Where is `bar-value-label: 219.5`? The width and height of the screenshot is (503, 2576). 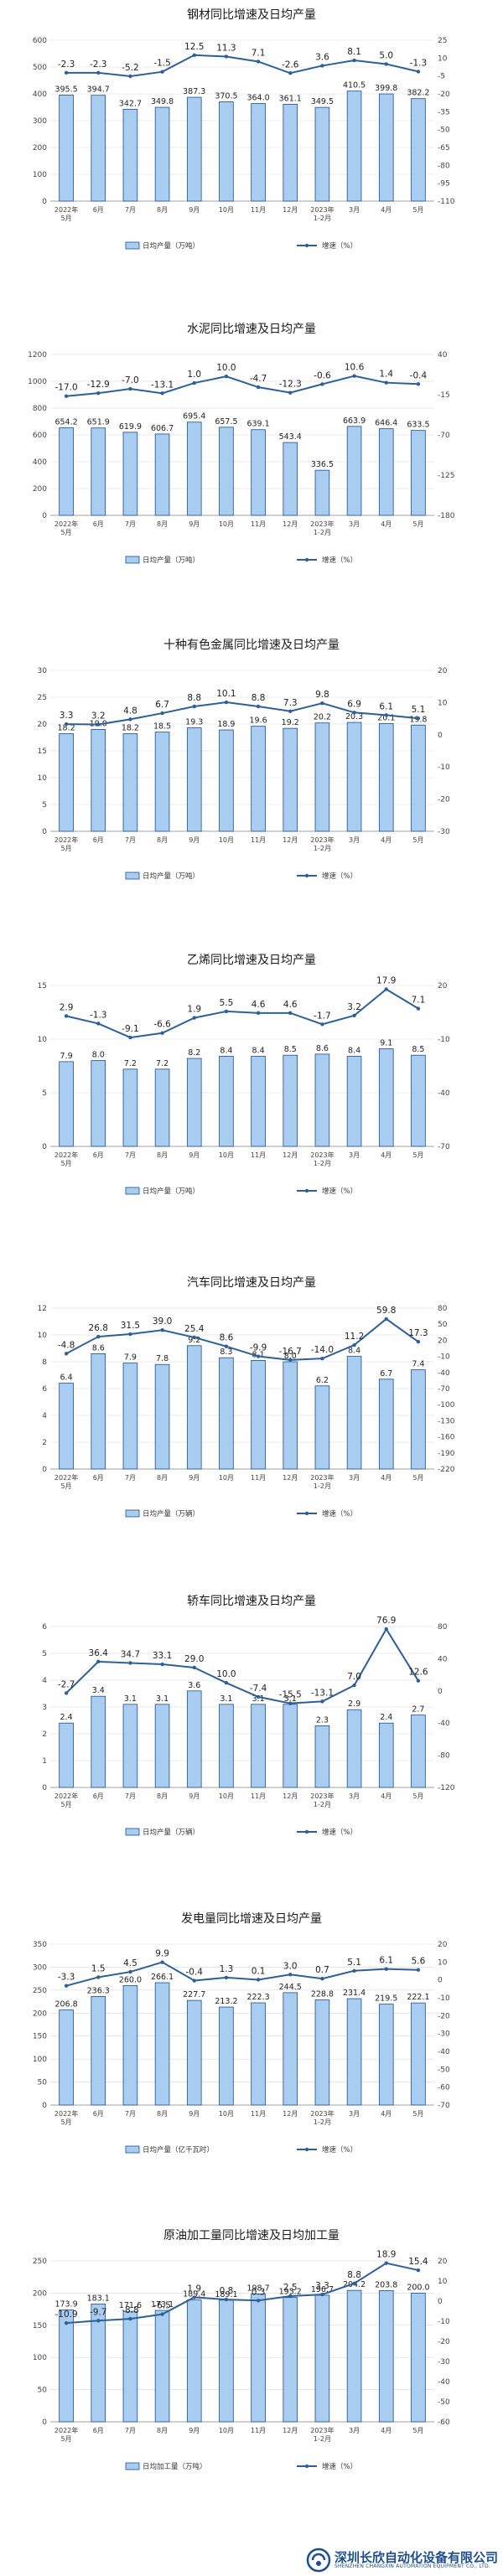
bar-value-label: 219.5 is located at coordinates (386, 1999).